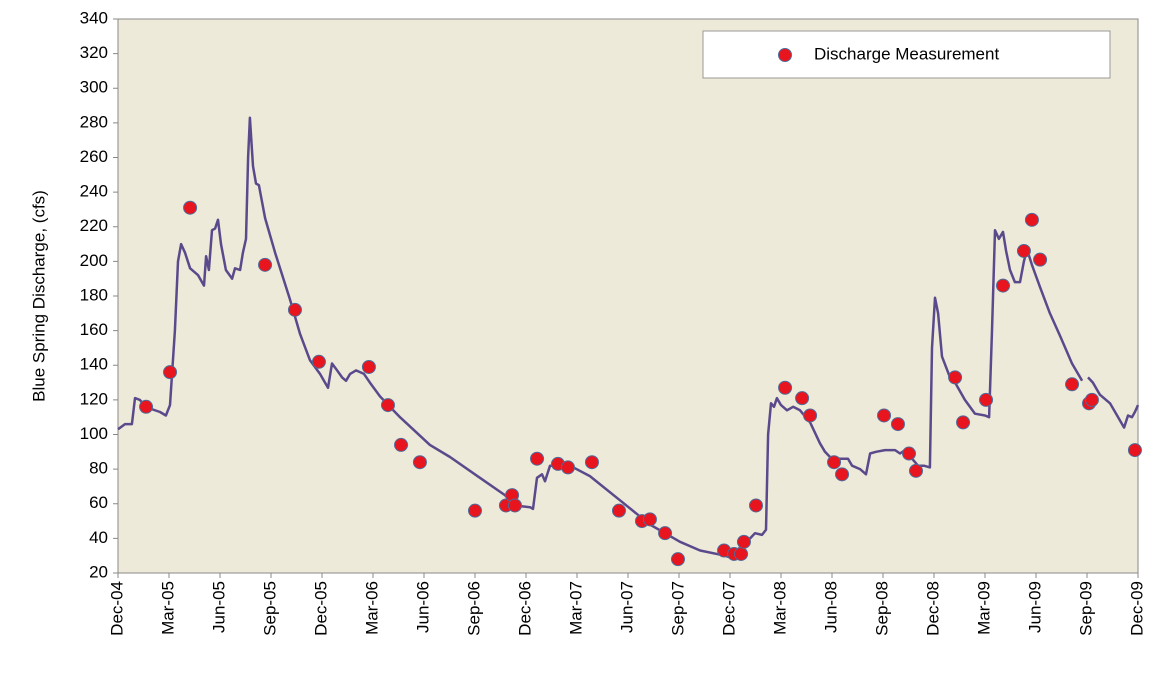 The image size is (1152, 676). I want to click on y-tick-label: 340, so click(94, 17).